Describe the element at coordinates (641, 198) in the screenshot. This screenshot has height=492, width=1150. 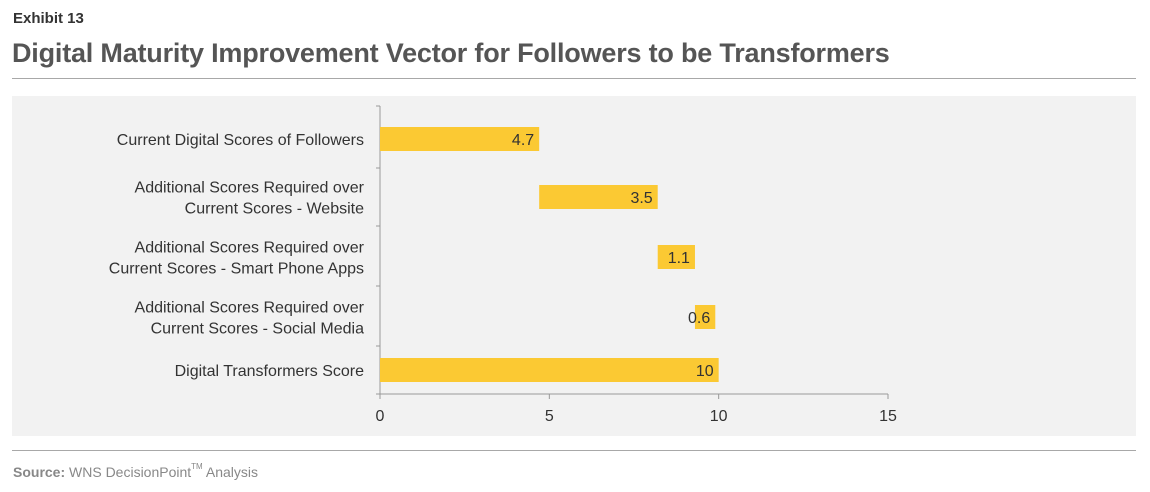
I see `data-label: 3.5` at that location.